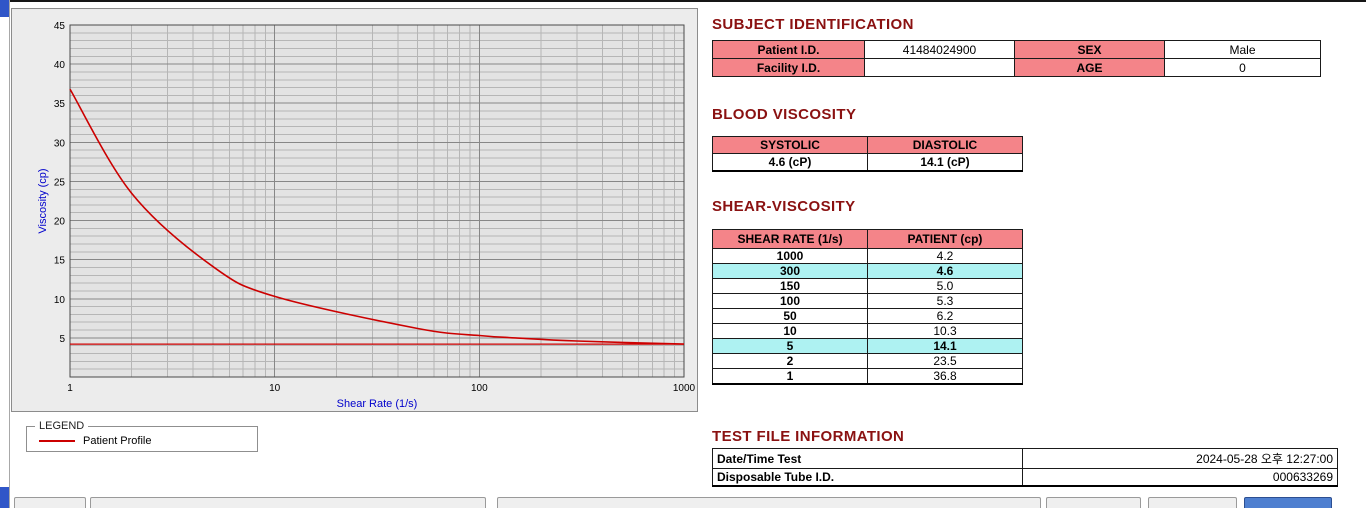  I want to click on shear-row: 100 5.3, so click(867, 301).